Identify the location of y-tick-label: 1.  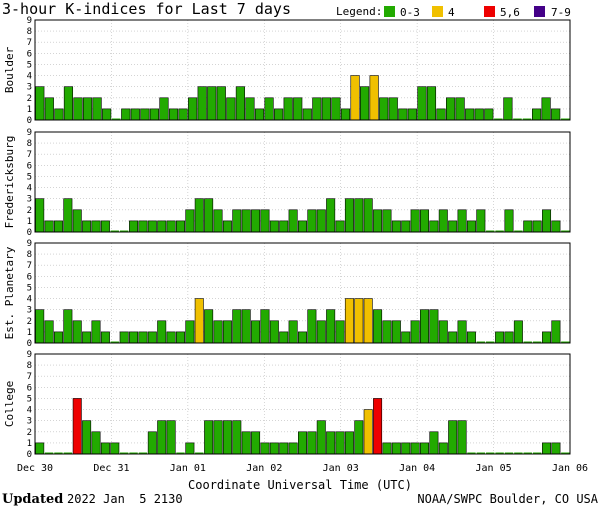
(29, 333).